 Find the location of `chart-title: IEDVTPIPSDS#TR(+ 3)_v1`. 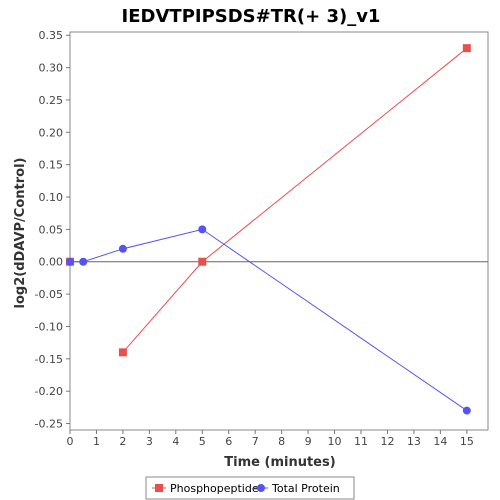

chart-title: IEDVTPIPSDS#TR(+ 3)_v1 is located at coordinates (251, 16).